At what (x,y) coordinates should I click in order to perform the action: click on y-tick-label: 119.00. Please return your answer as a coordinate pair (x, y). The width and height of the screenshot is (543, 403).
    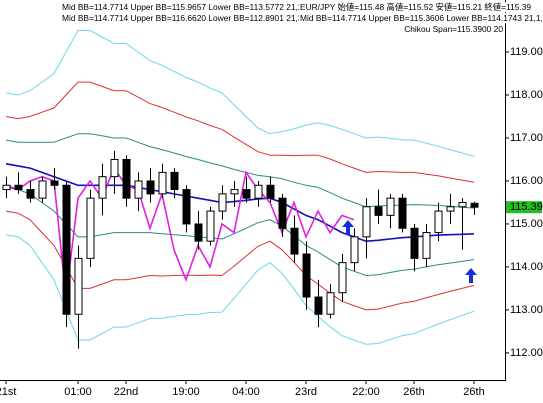
    Looking at the image, I should click on (526, 52).